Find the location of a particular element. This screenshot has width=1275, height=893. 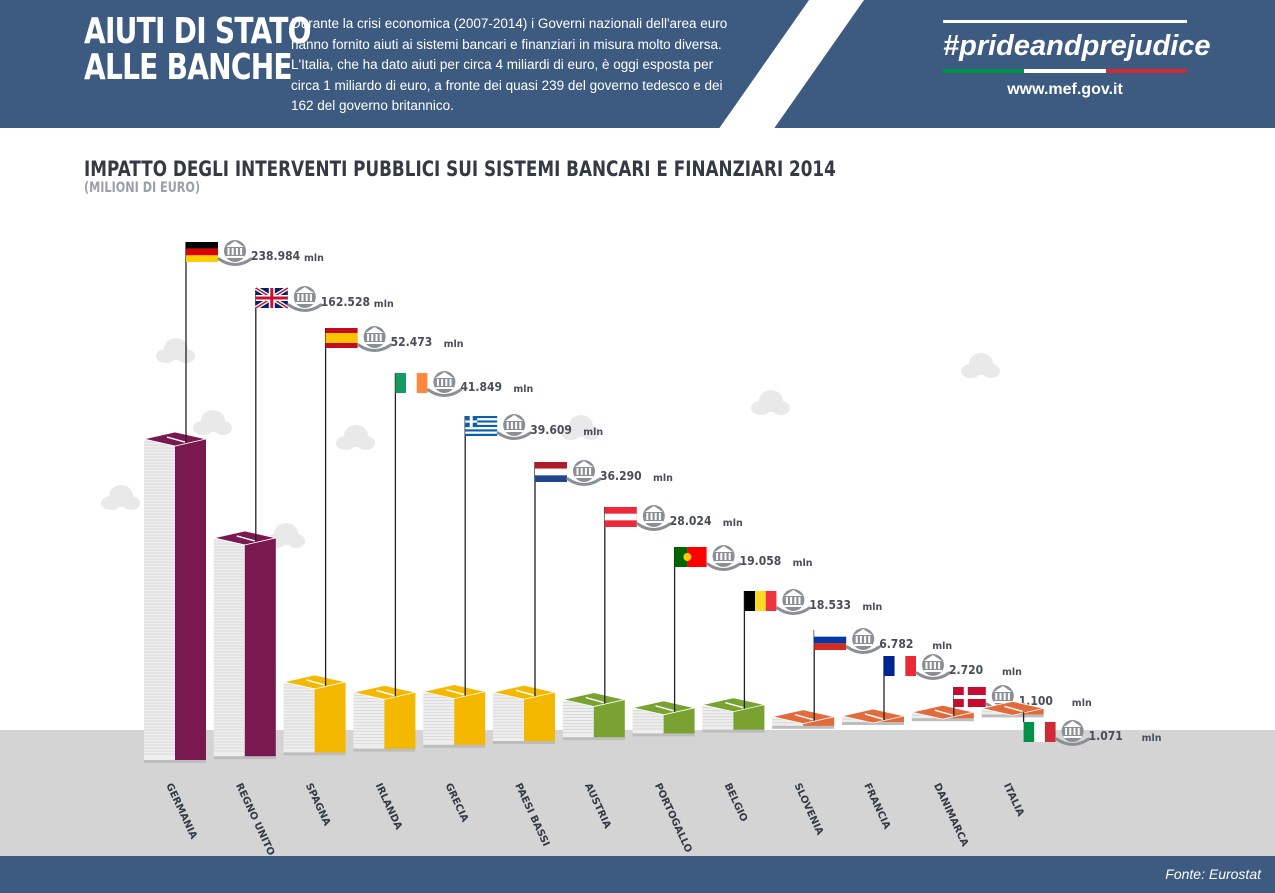

page-title: AIUTI DI STATO ALLE BANCHE is located at coordinates (198, 49).